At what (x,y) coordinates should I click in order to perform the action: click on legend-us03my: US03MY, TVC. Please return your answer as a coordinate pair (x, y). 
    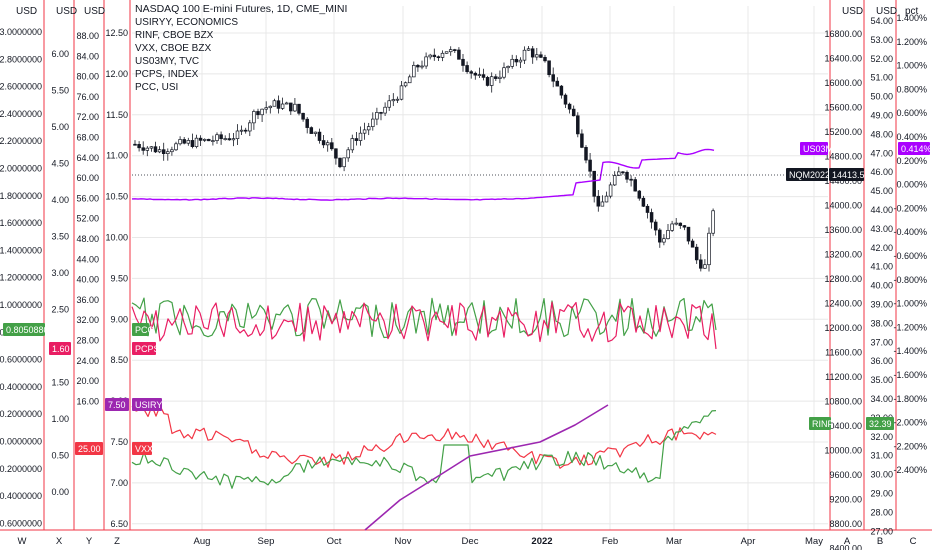
    Looking at the image, I should click on (167, 61).